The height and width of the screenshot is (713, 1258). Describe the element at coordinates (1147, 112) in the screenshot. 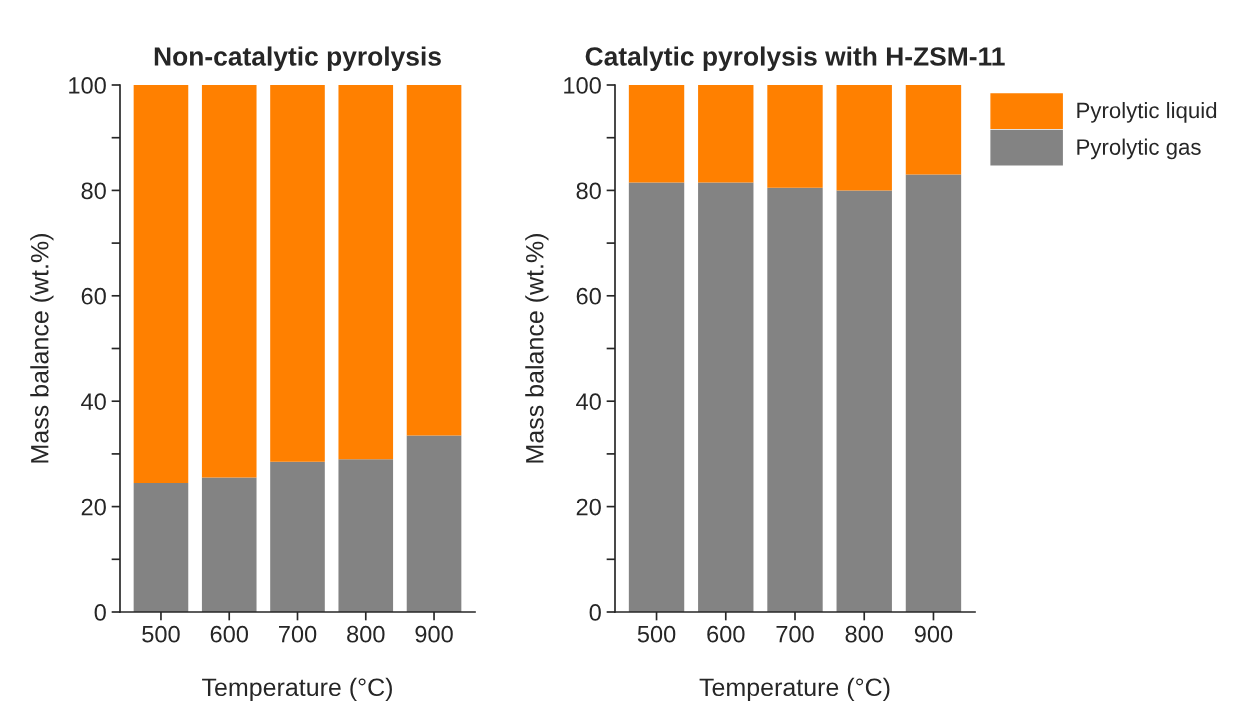

I see `legend-label: Pyrolytic liquid` at that location.